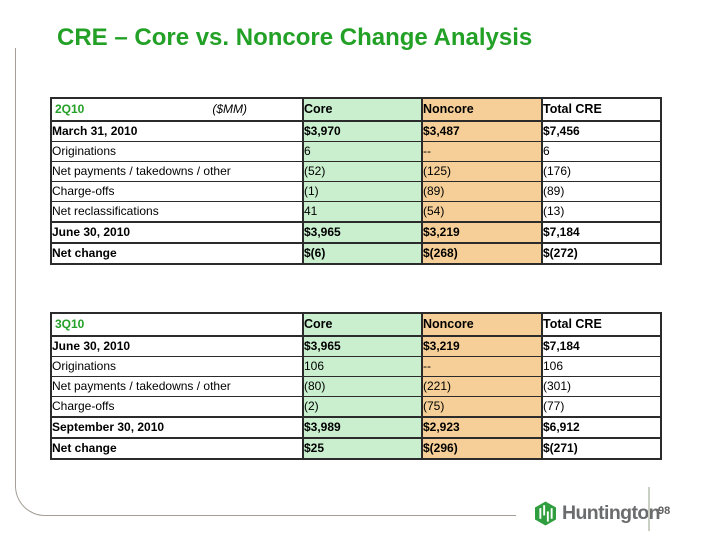  I want to click on row-label: Net reclassifications, so click(177, 212).